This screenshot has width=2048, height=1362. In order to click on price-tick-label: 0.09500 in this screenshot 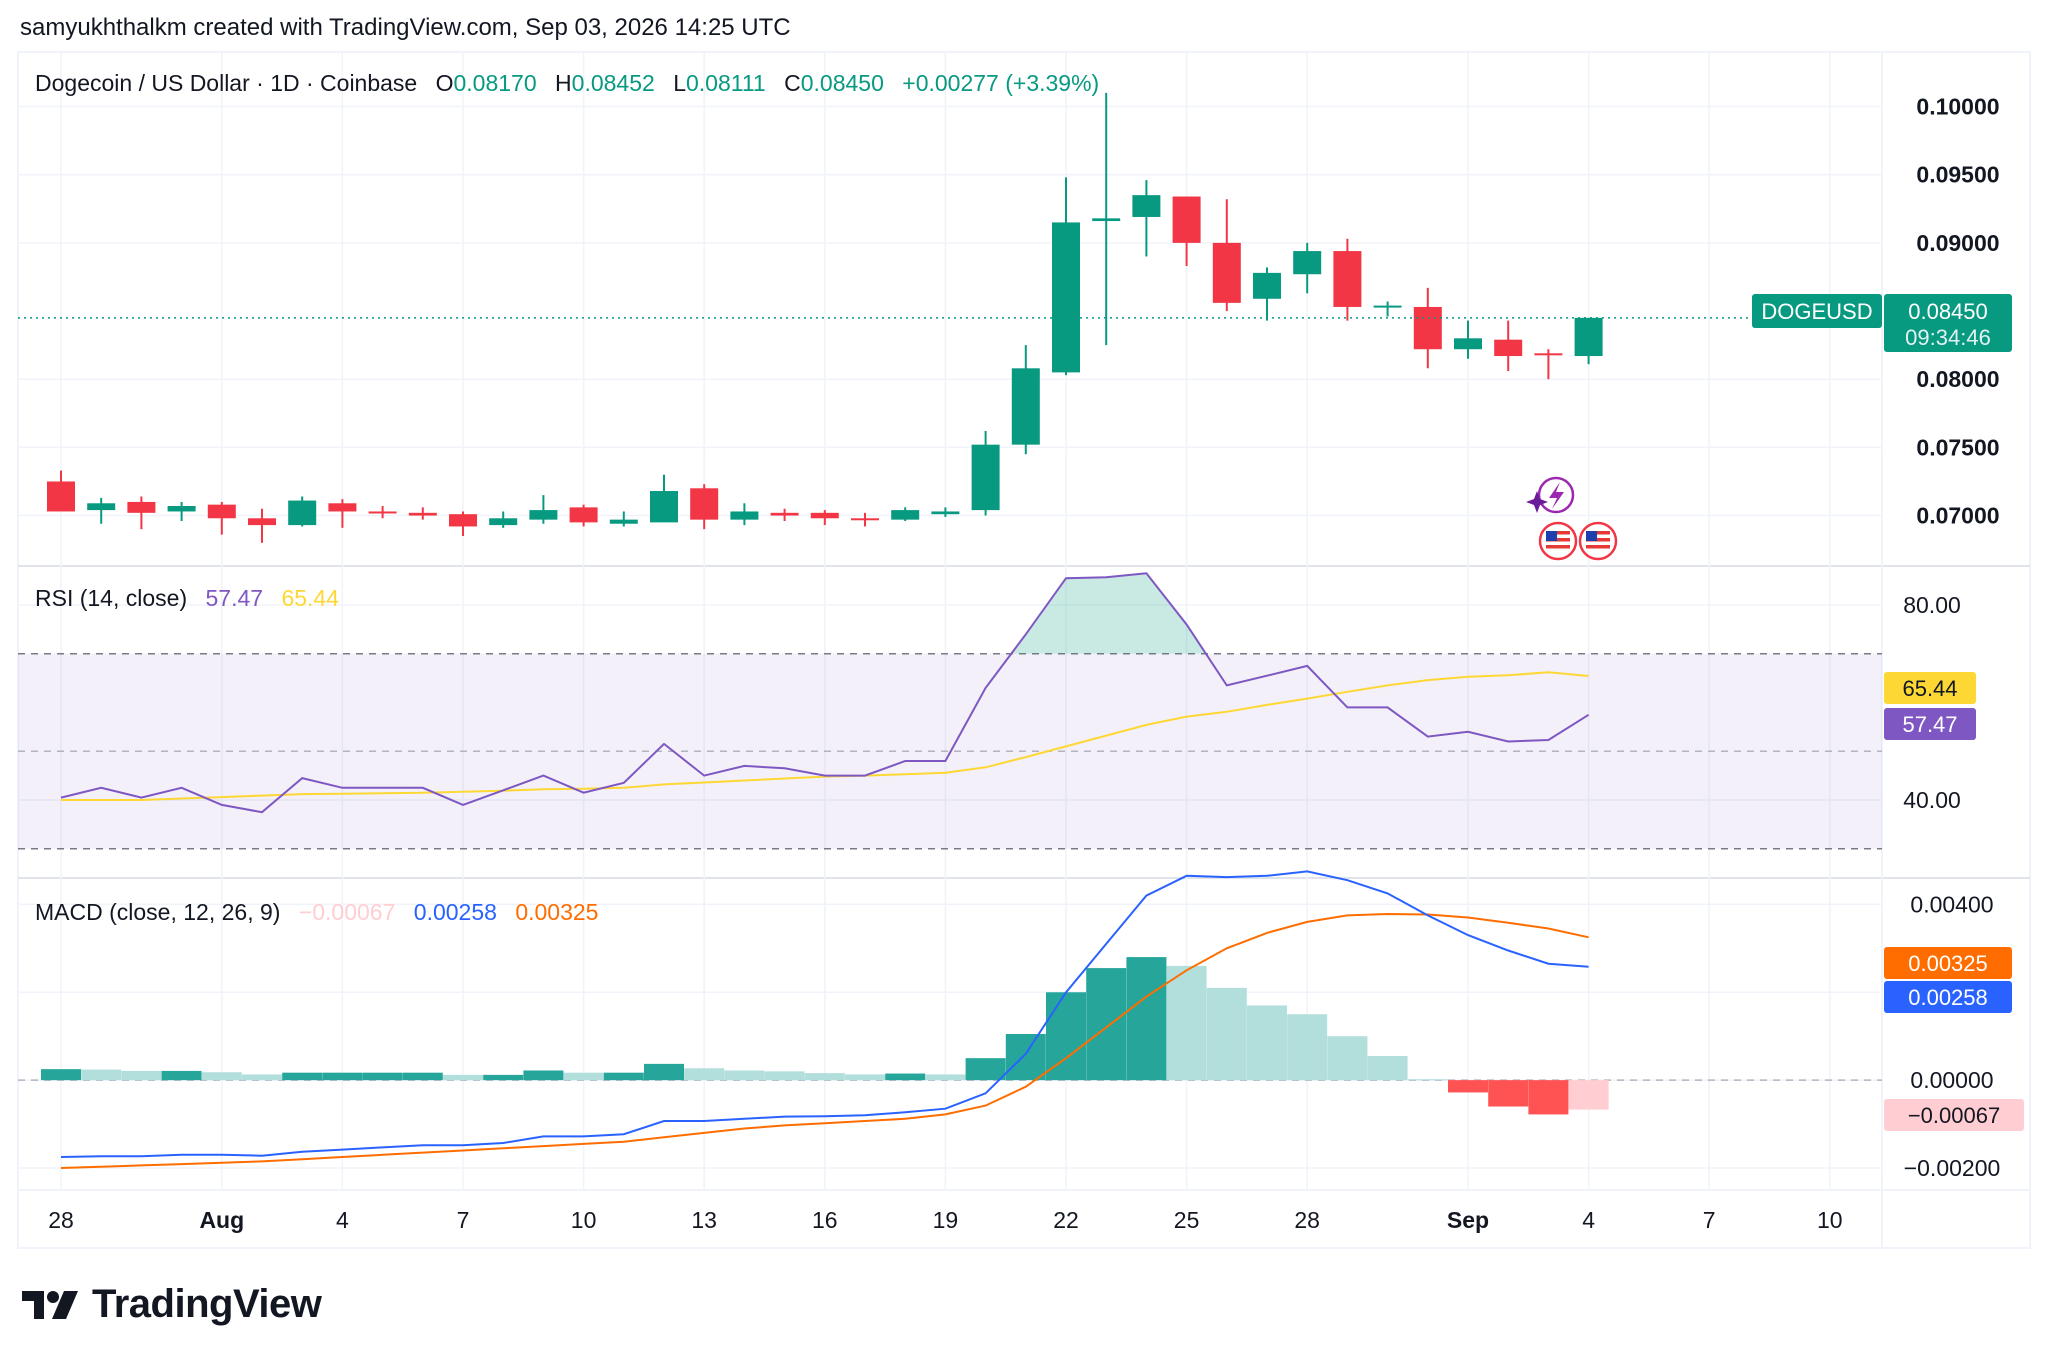, I will do `click(1957, 175)`.